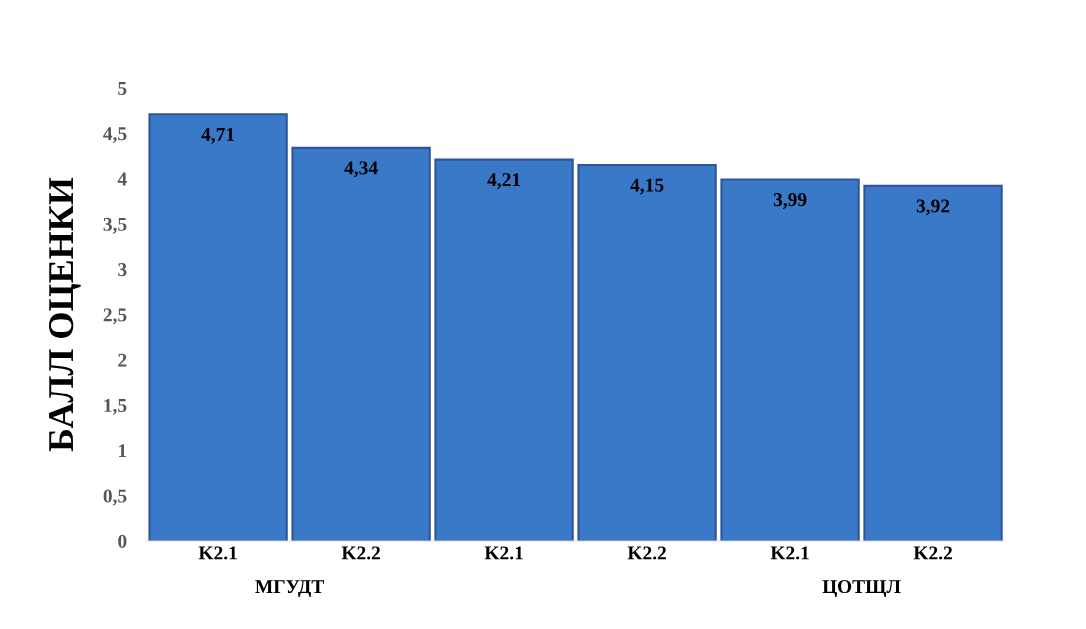 This screenshot has height=629, width=1086. What do you see at coordinates (122, 360) in the screenshot?
I see `y-tick-label: 2` at bounding box center [122, 360].